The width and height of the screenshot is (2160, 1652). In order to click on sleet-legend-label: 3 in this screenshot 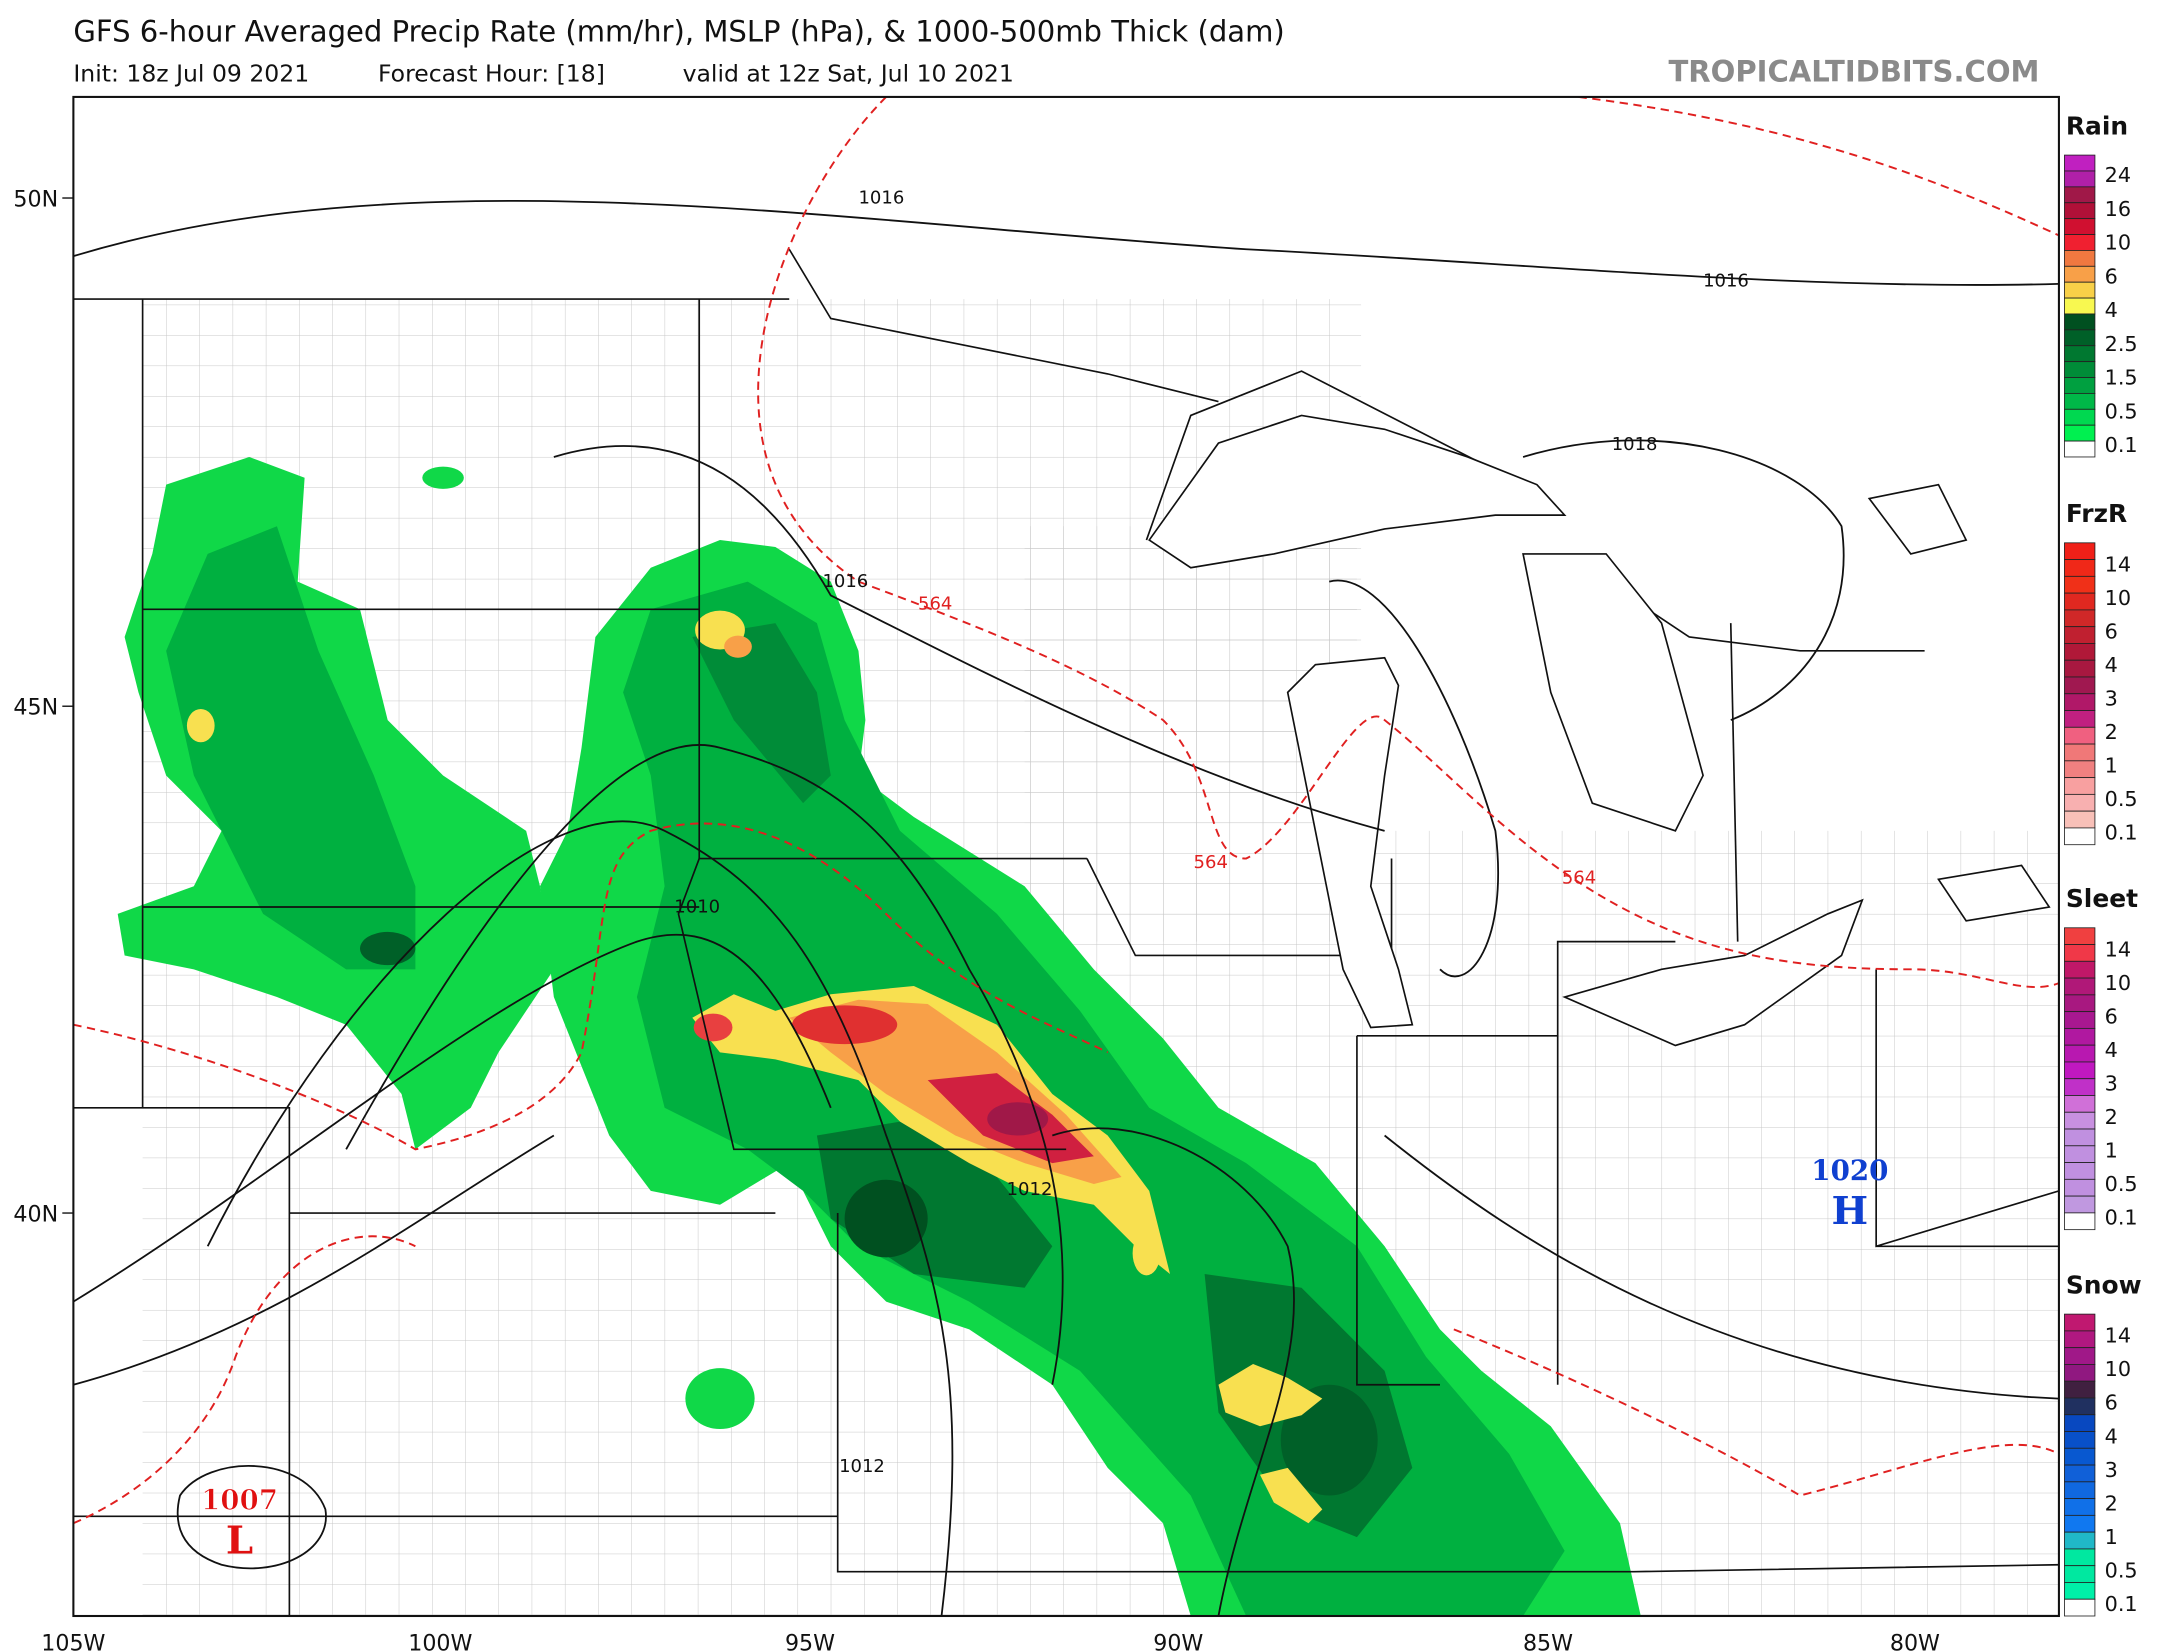, I will do `click(2111, 1083)`.